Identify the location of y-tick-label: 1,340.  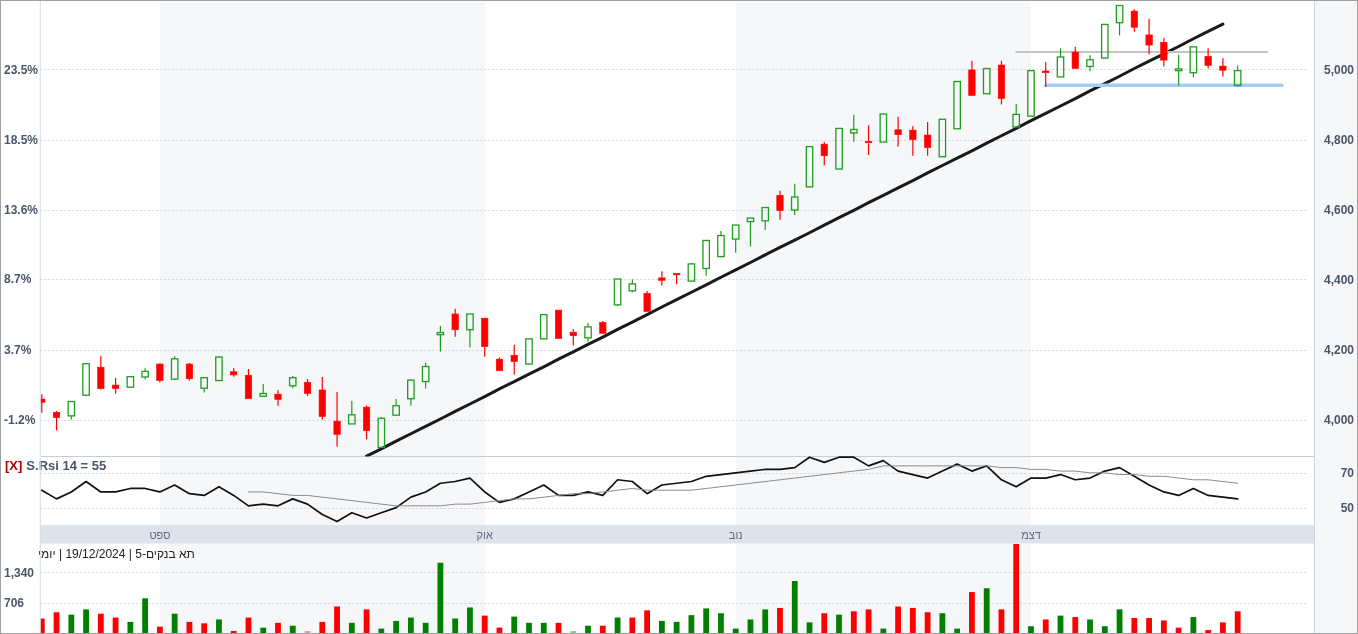
(19, 572).